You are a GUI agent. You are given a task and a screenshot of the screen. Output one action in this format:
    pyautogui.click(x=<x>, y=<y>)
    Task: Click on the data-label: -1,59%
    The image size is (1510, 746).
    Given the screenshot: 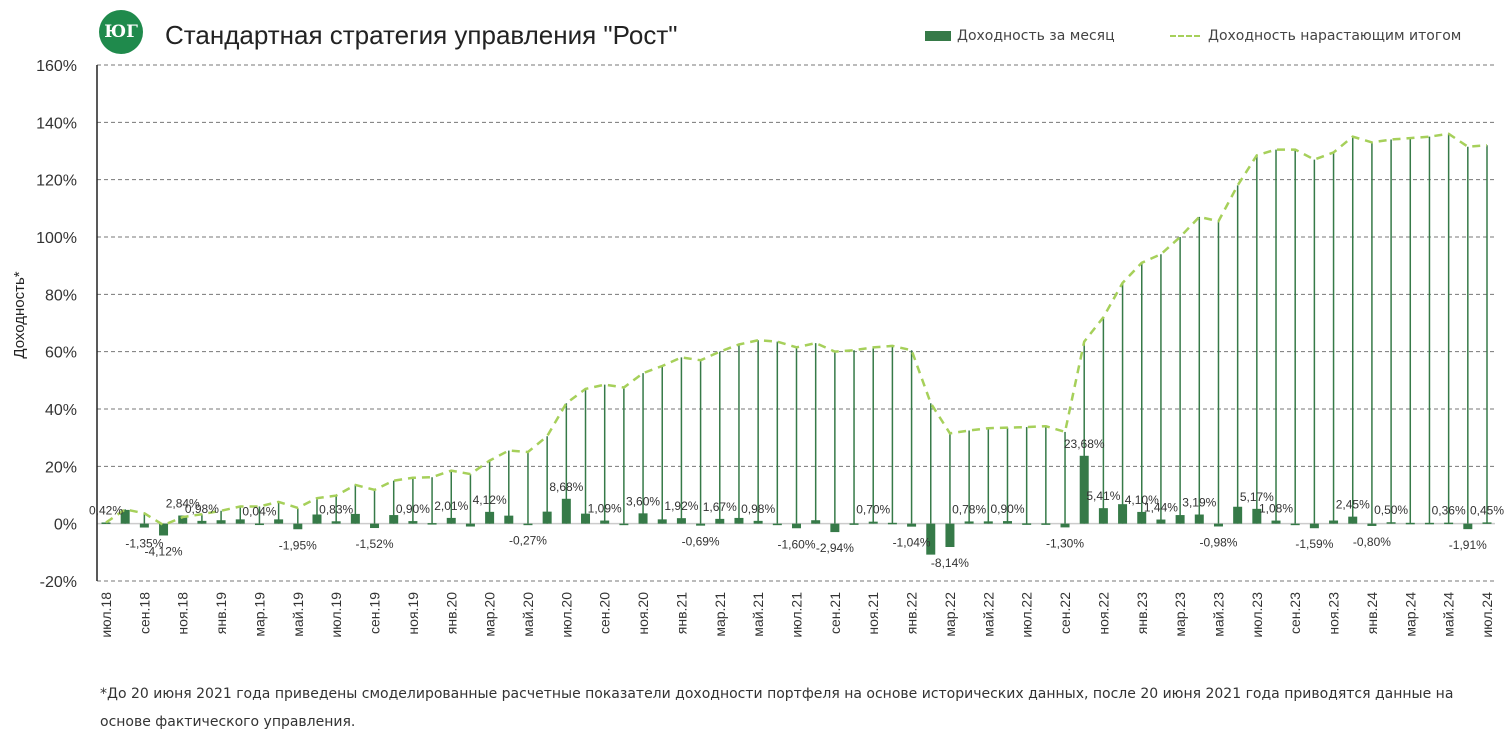 What is the action you would take?
    pyautogui.click(x=1314, y=544)
    